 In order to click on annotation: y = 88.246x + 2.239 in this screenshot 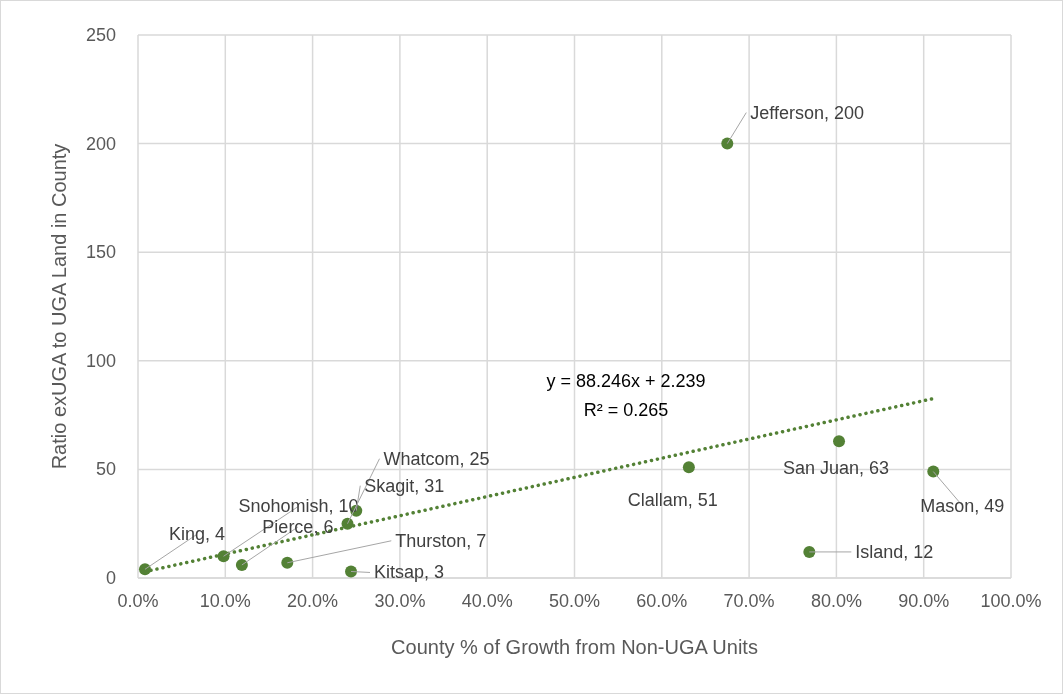, I will do `click(626, 381)`.